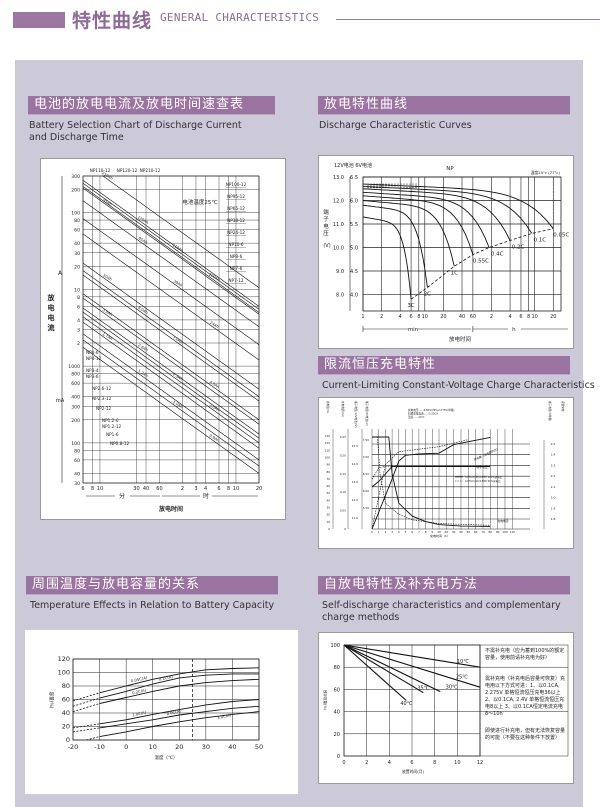 Image resolution: width=600 pixels, height=807 pixels. Describe the element at coordinates (446, 473) in the screenshot. I see `charge-chart-box` at that location.